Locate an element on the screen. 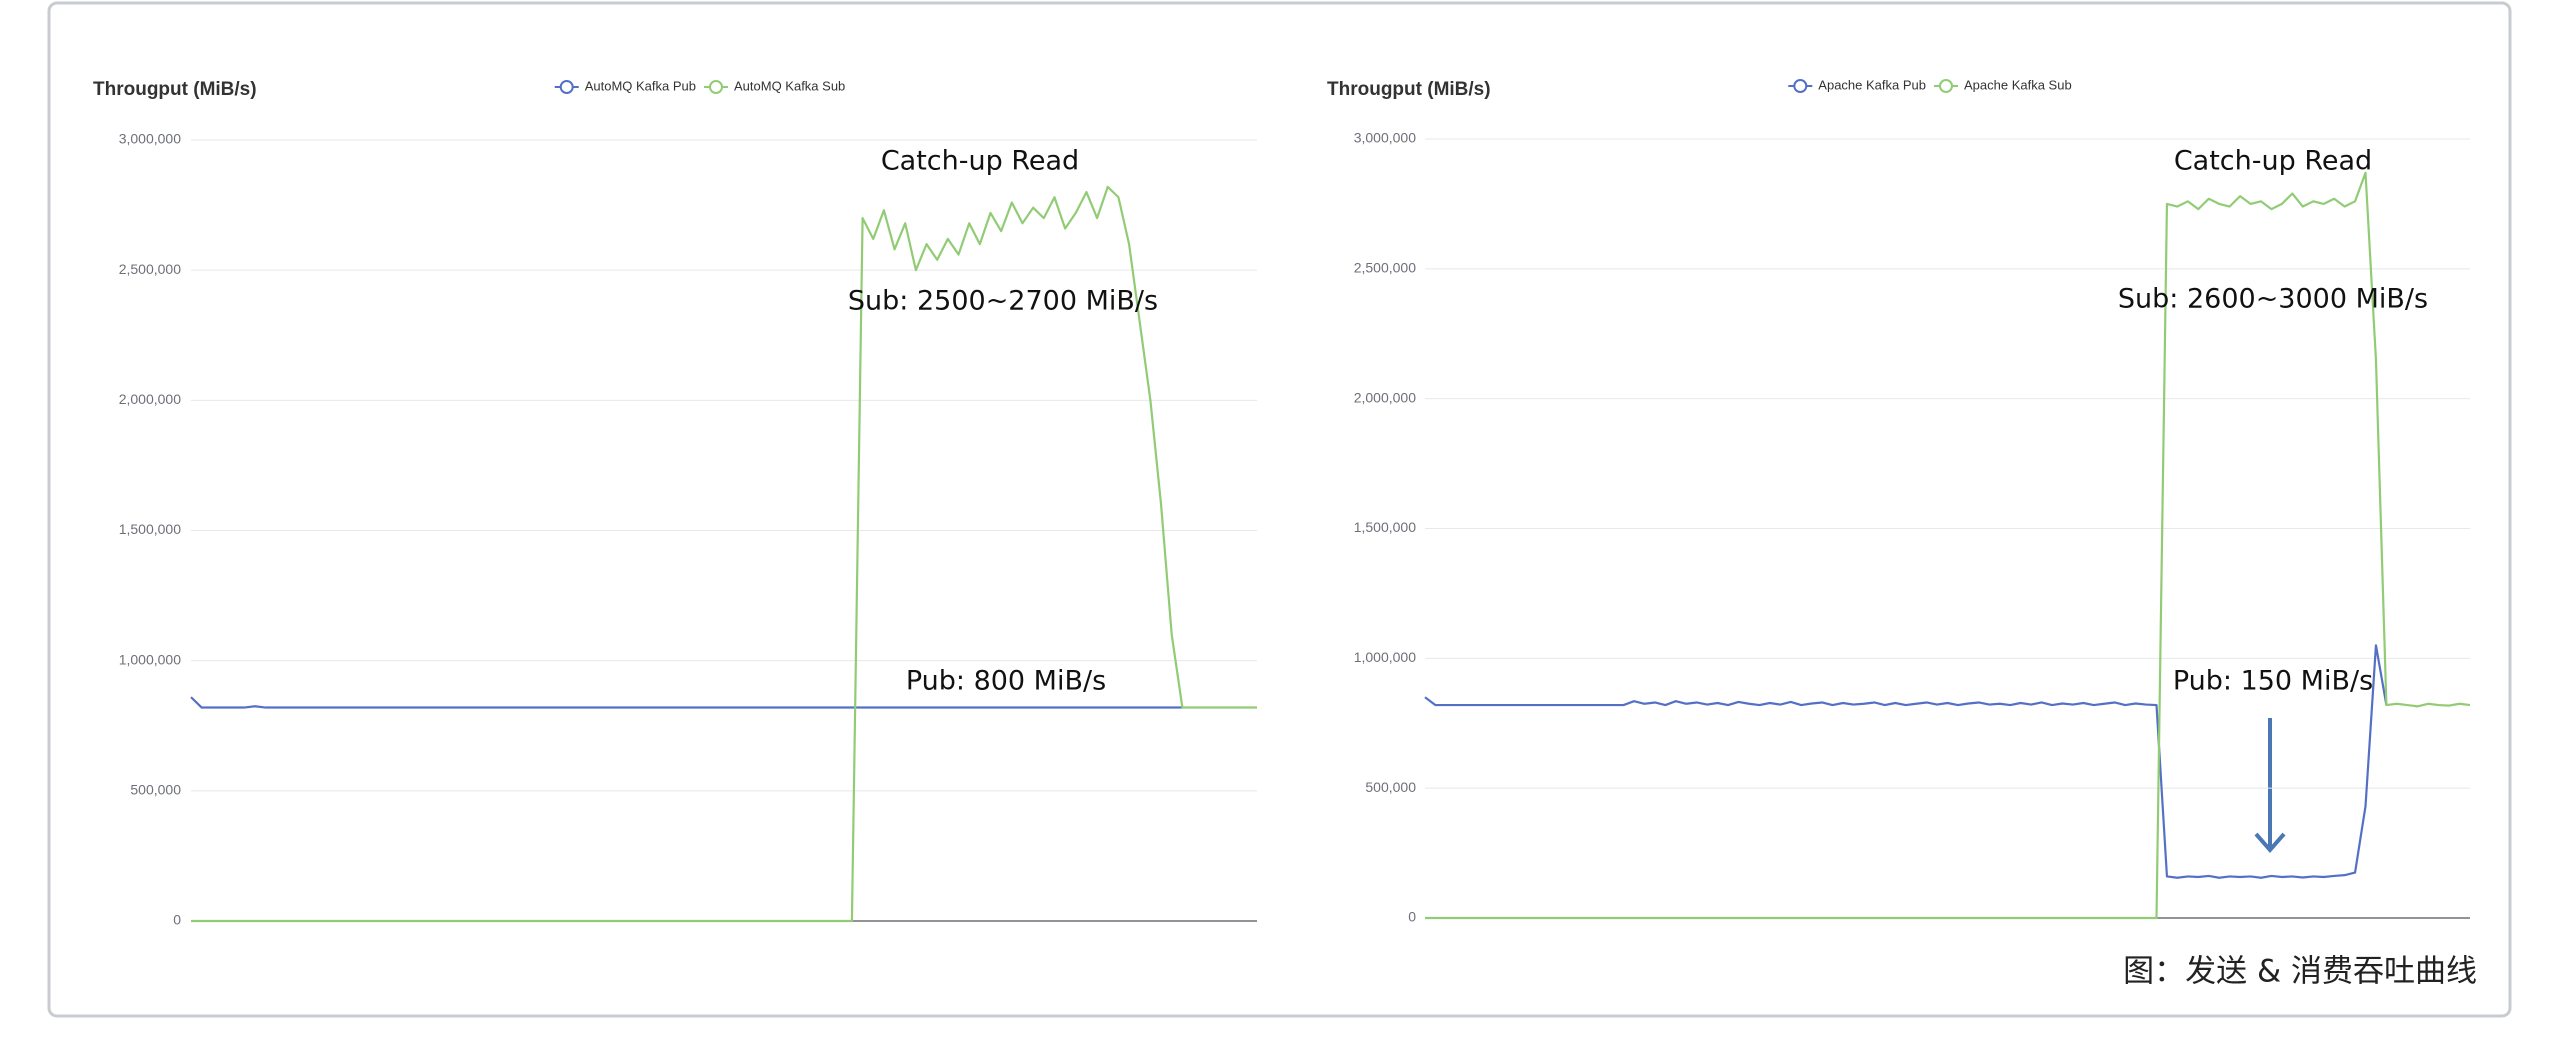 The image size is (2560, 1053). legend-label: AutoMQ Kafka Pub is located at coordinates (640, 85).